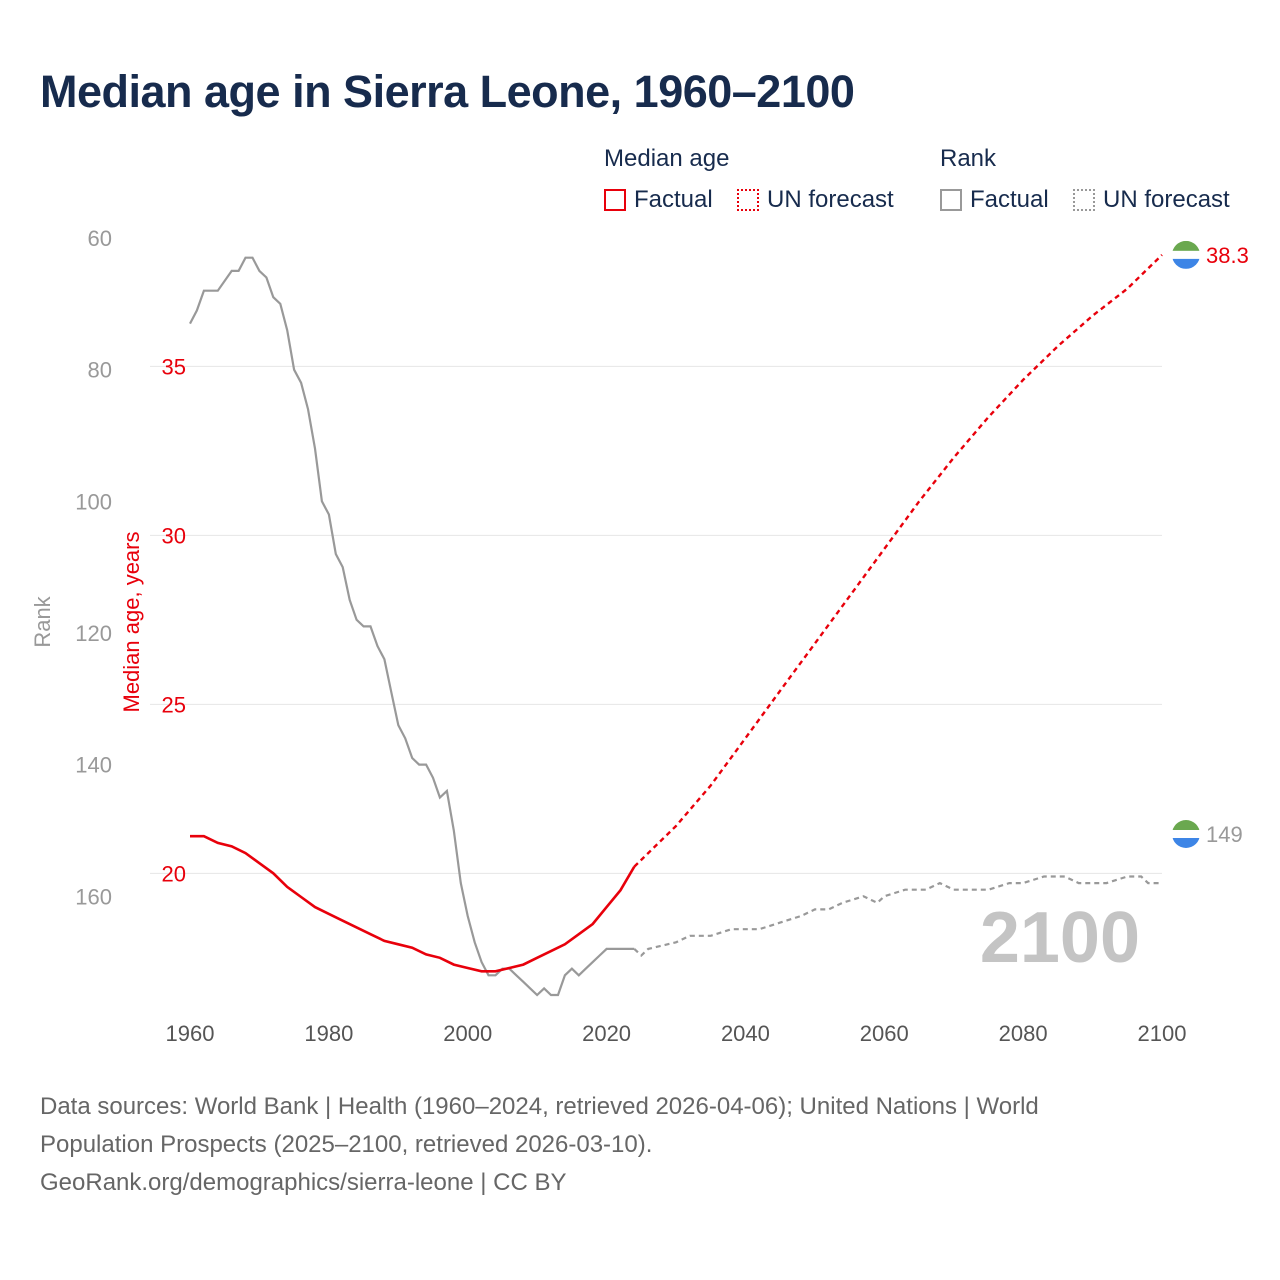  I want to click on chart-title: Median age in Sierra Leone, 1960–2100, so click(447, 91).